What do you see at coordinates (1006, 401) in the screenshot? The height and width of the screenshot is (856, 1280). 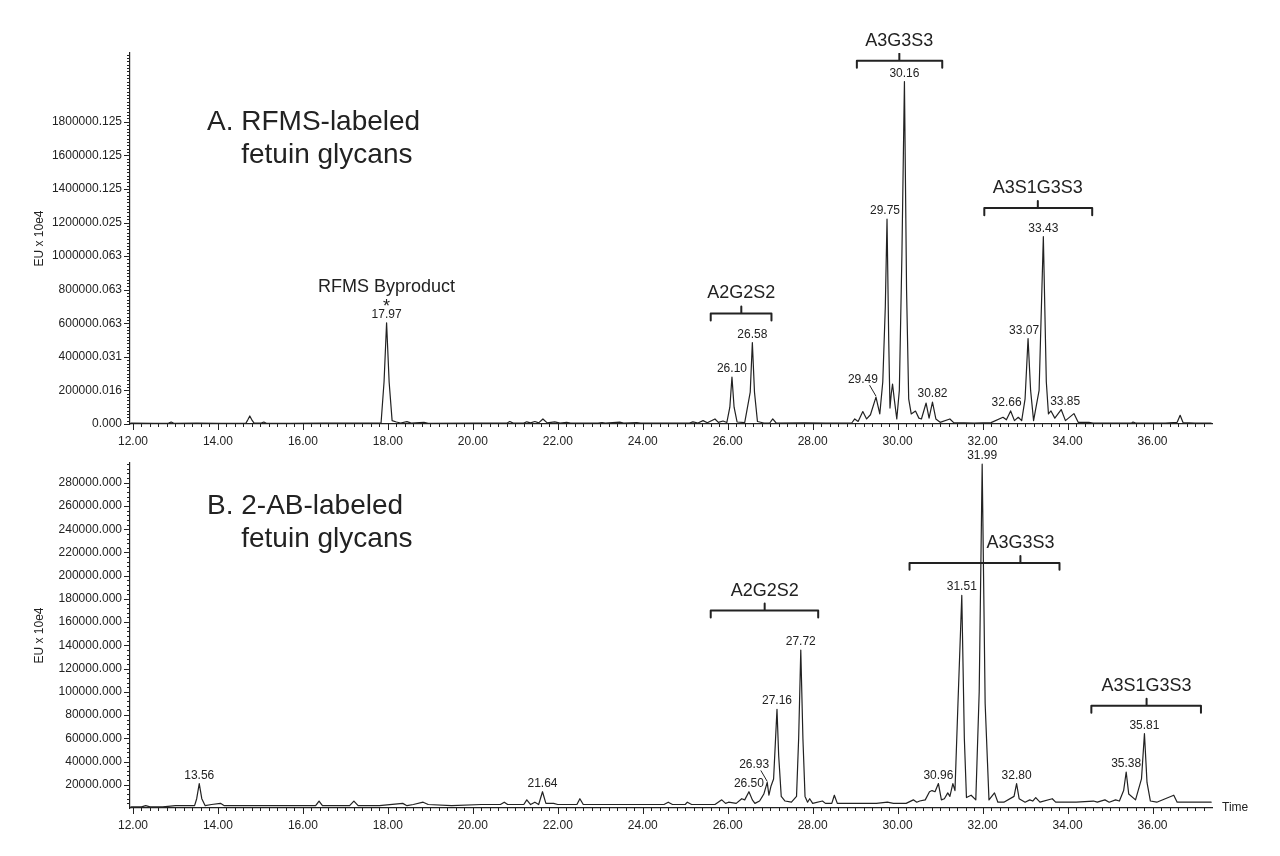 I see `annotation: 32.66` at bounding box center [1006, 401].